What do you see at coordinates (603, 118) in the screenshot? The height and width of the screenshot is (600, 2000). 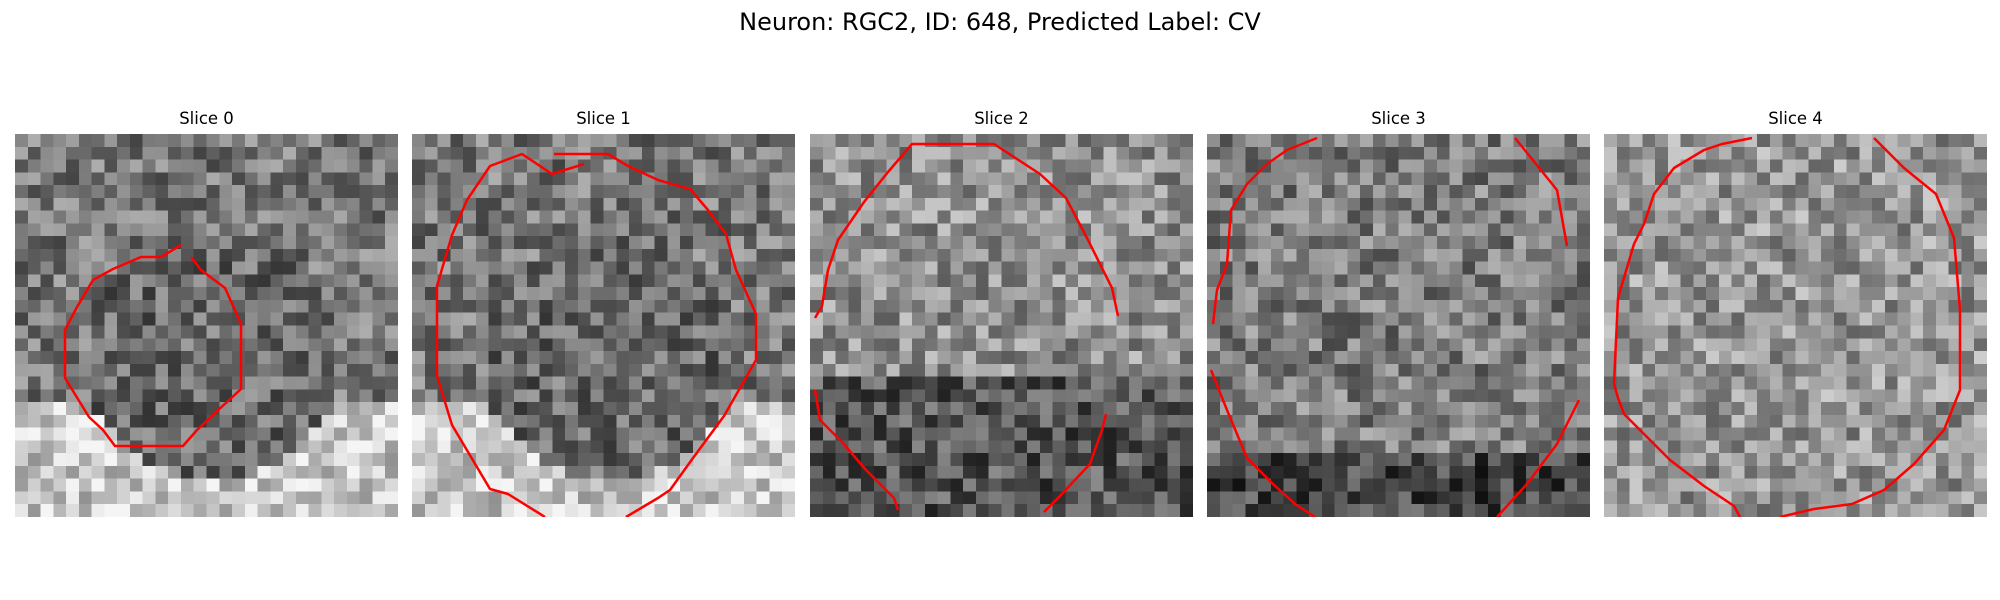 I see `slice-1-title: Slice 1` at bounding box center [603, 118].